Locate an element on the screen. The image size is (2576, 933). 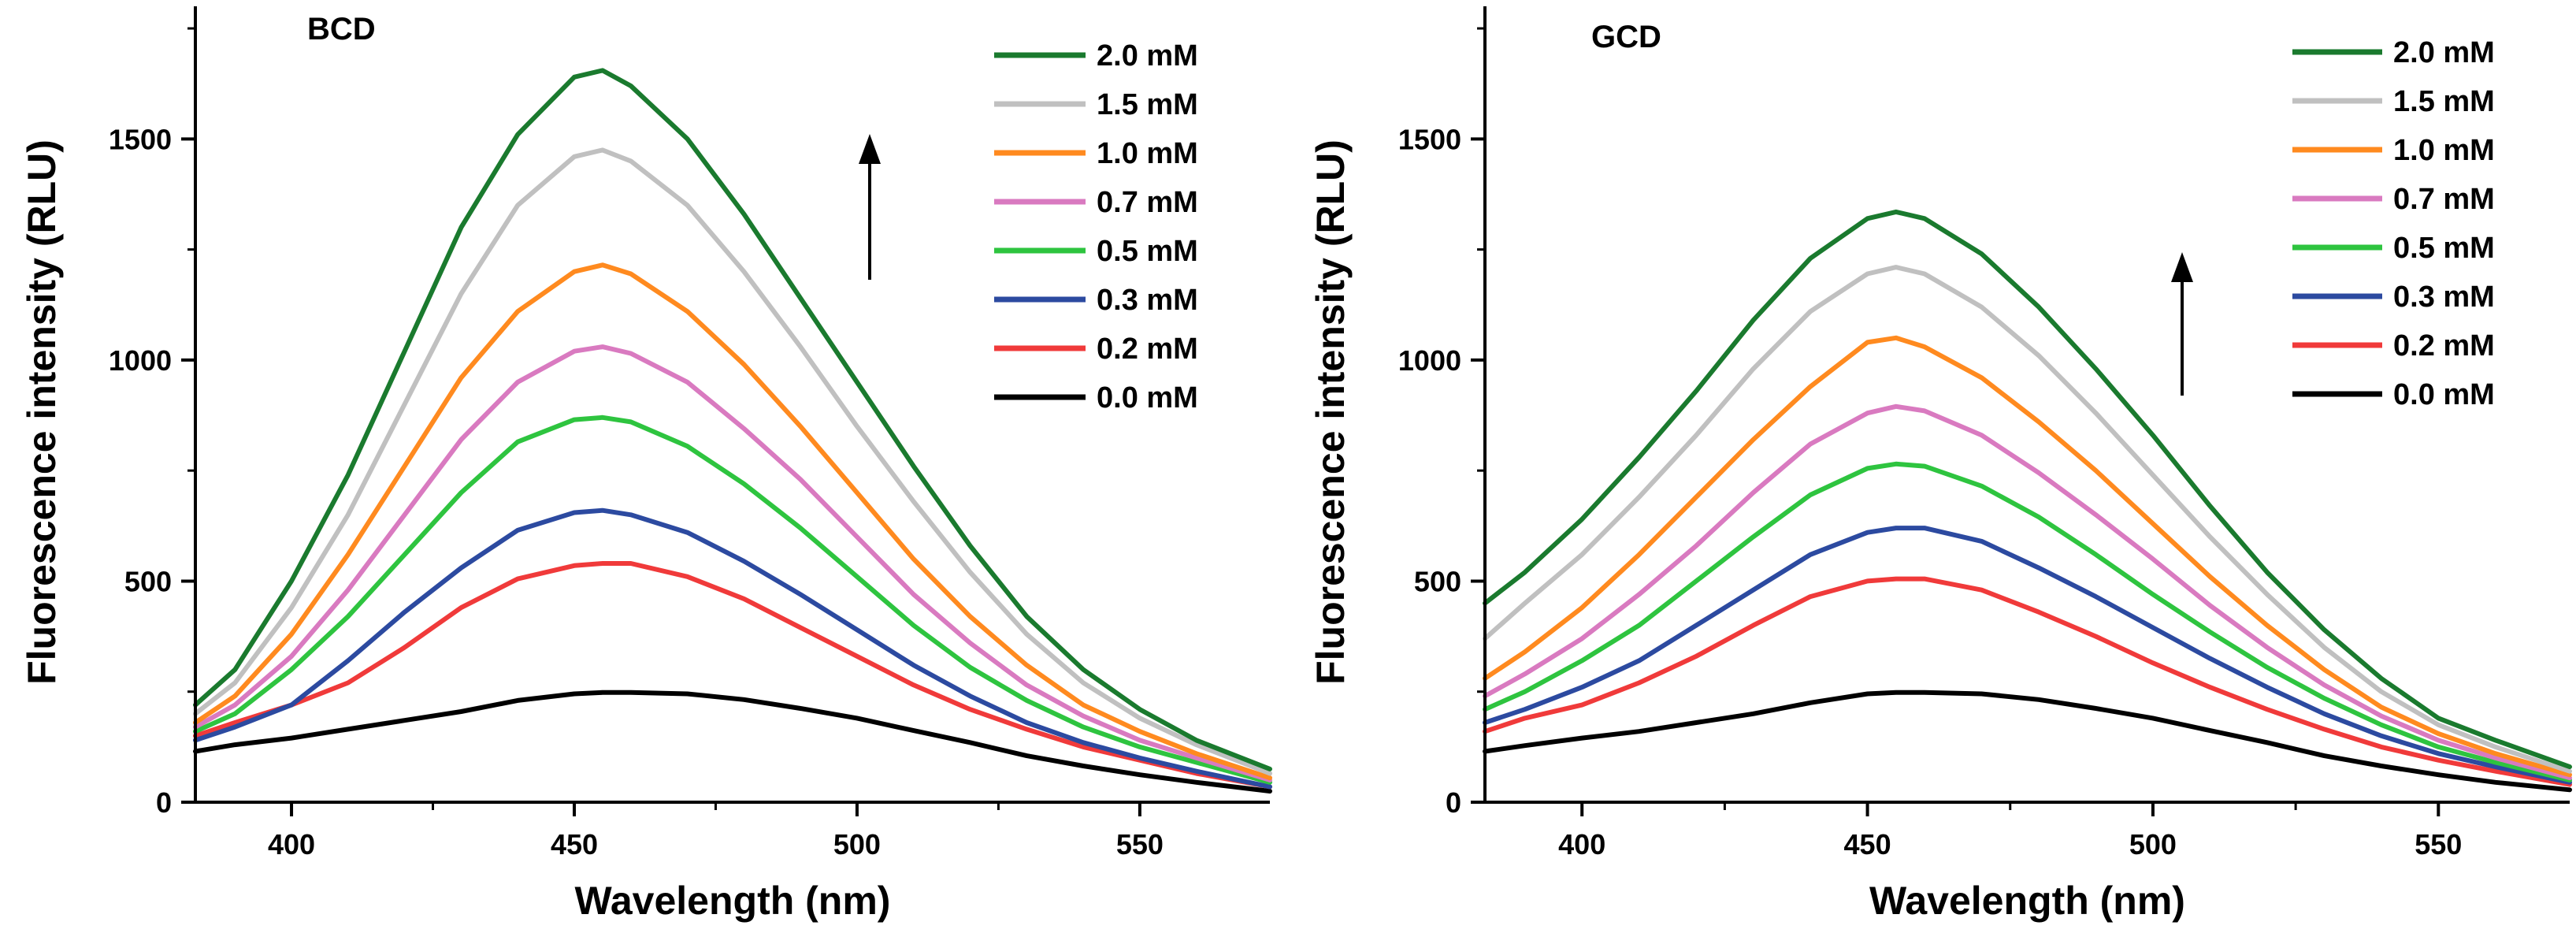
panel-title: BCD is located at coordinates (341, 29).